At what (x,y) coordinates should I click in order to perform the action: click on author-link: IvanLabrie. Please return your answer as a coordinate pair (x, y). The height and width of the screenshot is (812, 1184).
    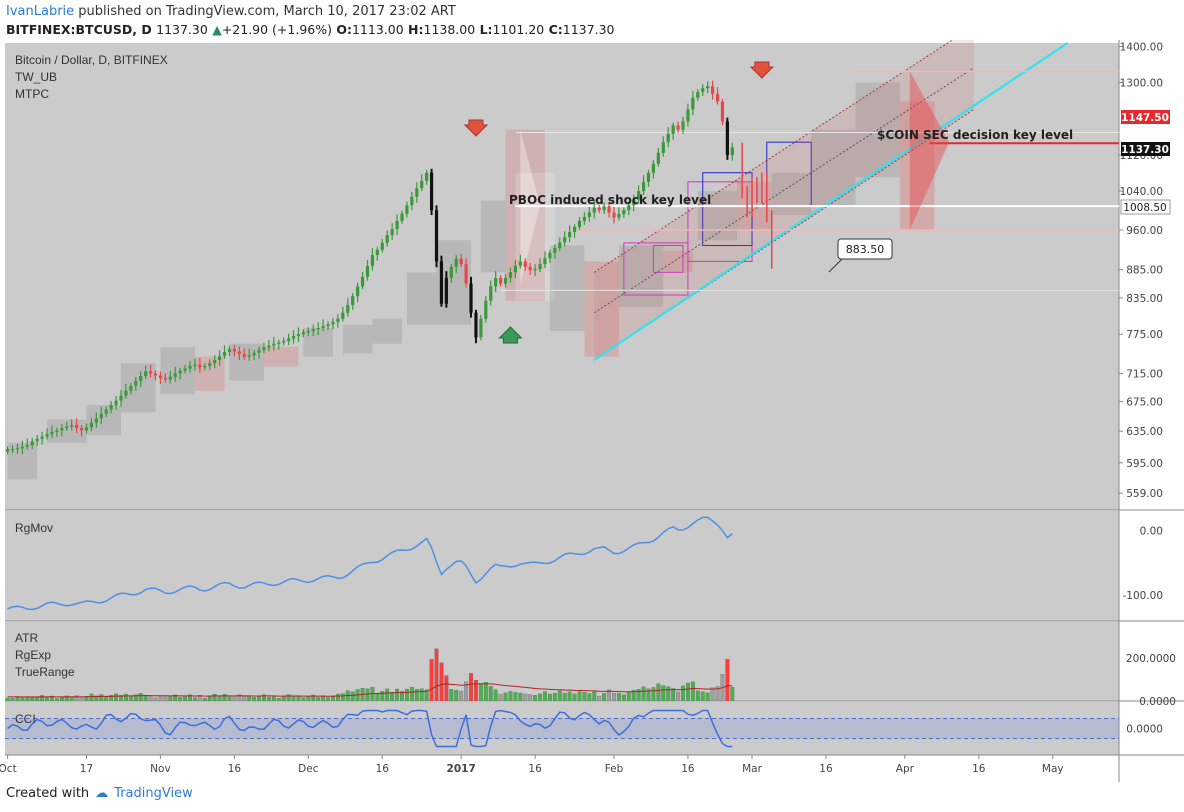
    Looking at the image, I should click on (40, 11).